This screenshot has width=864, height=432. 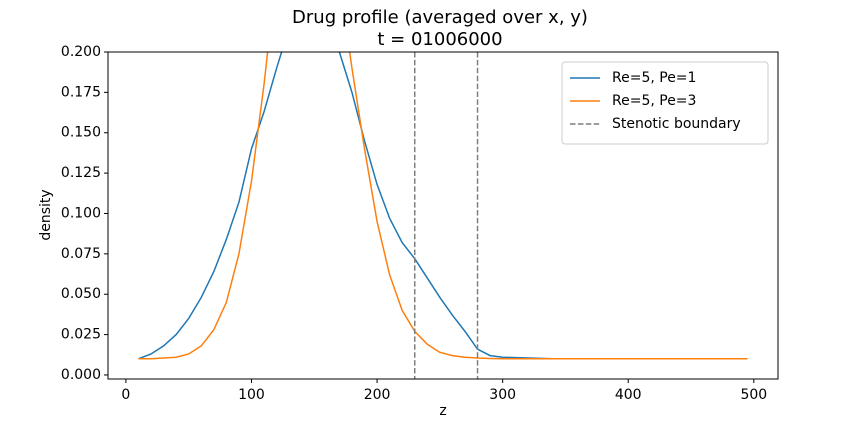 I want to click on x-tick-label: 200, so click(x=377, y=395).